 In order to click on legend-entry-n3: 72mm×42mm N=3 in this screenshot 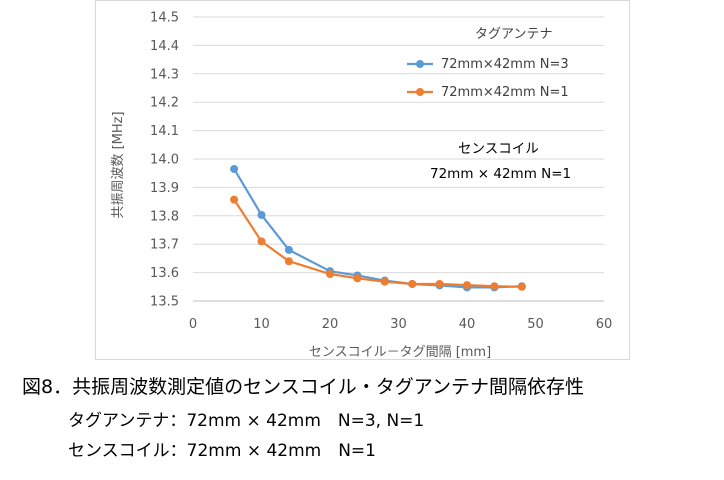, I will do `click(488, 64)`.